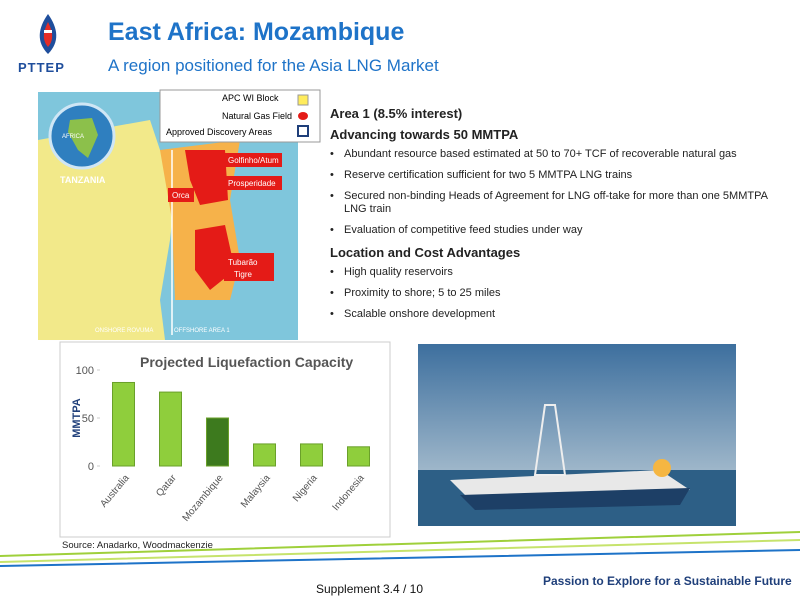 The image size is (800, 600). What do you see at coordinates (88, 419) in the screenshot?
I see `y-tick-label: 50` at bounding box center [88, 419].